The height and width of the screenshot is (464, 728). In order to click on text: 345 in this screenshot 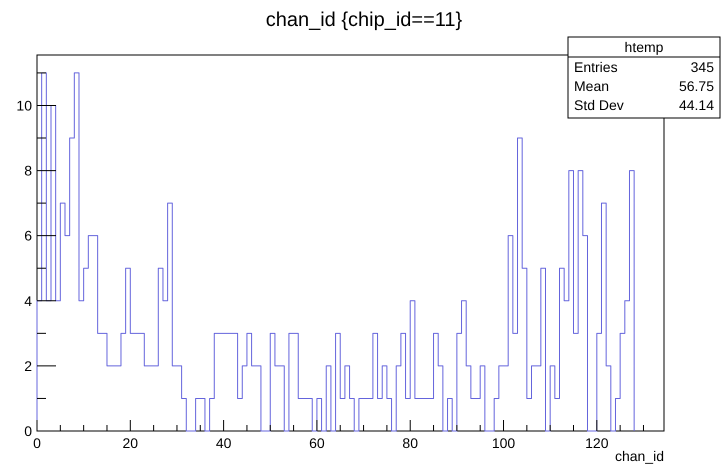, I will do `click(702, 67)`.